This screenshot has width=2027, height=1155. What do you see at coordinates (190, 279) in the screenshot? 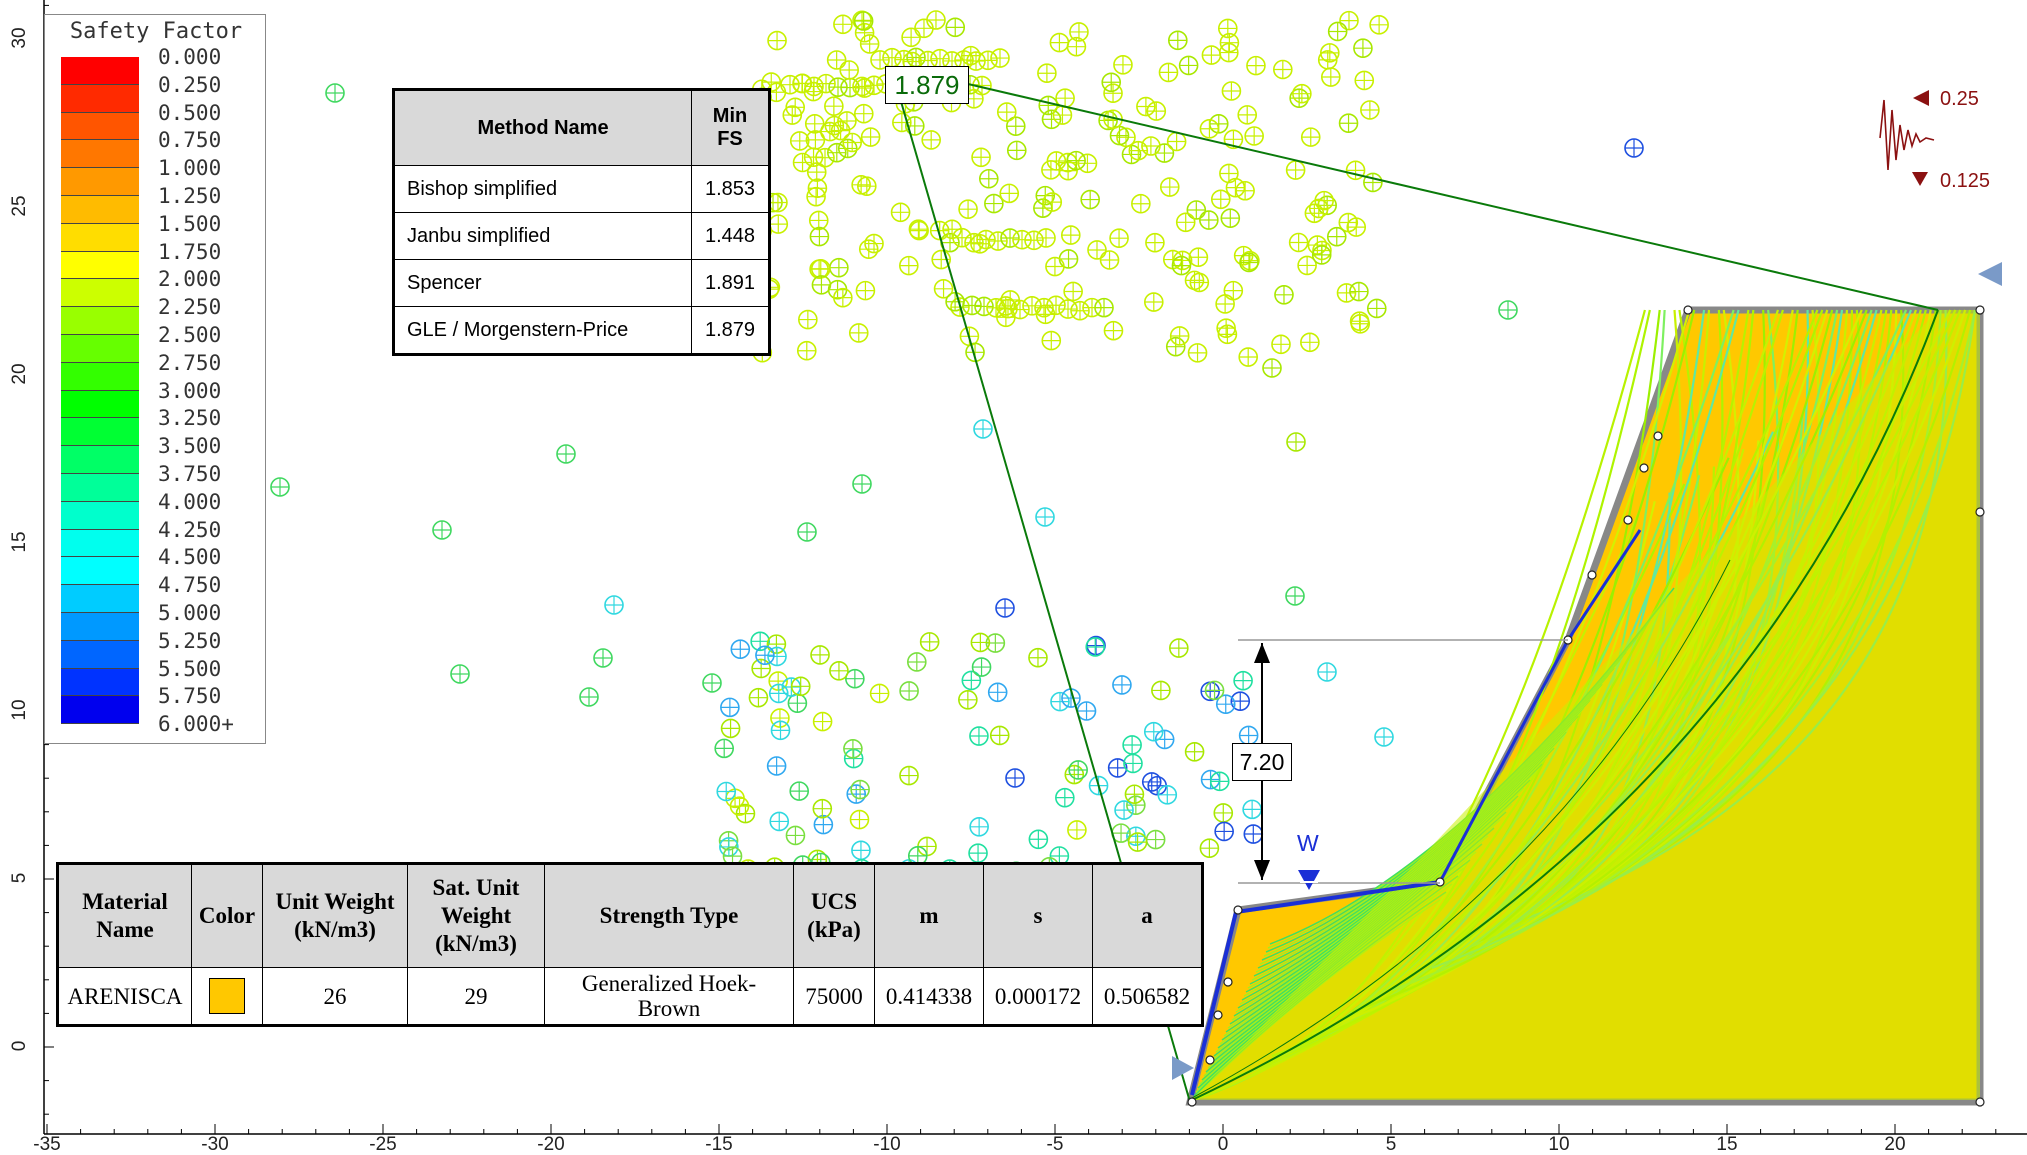
I see `legend-label: 2.000` at bounding box center [190, 279].